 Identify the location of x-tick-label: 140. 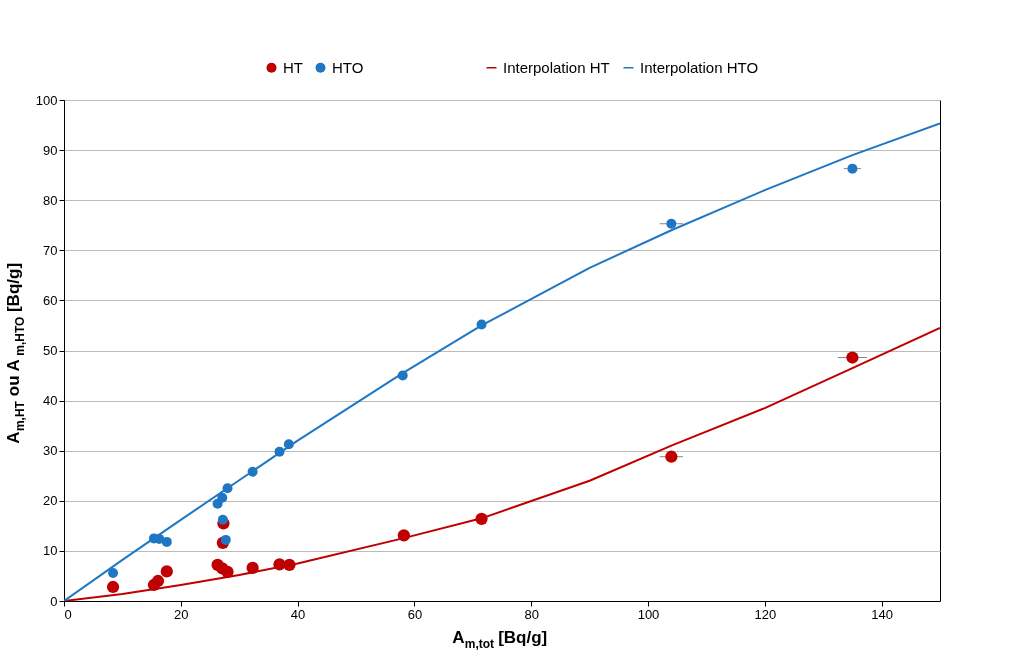
(882, 614).